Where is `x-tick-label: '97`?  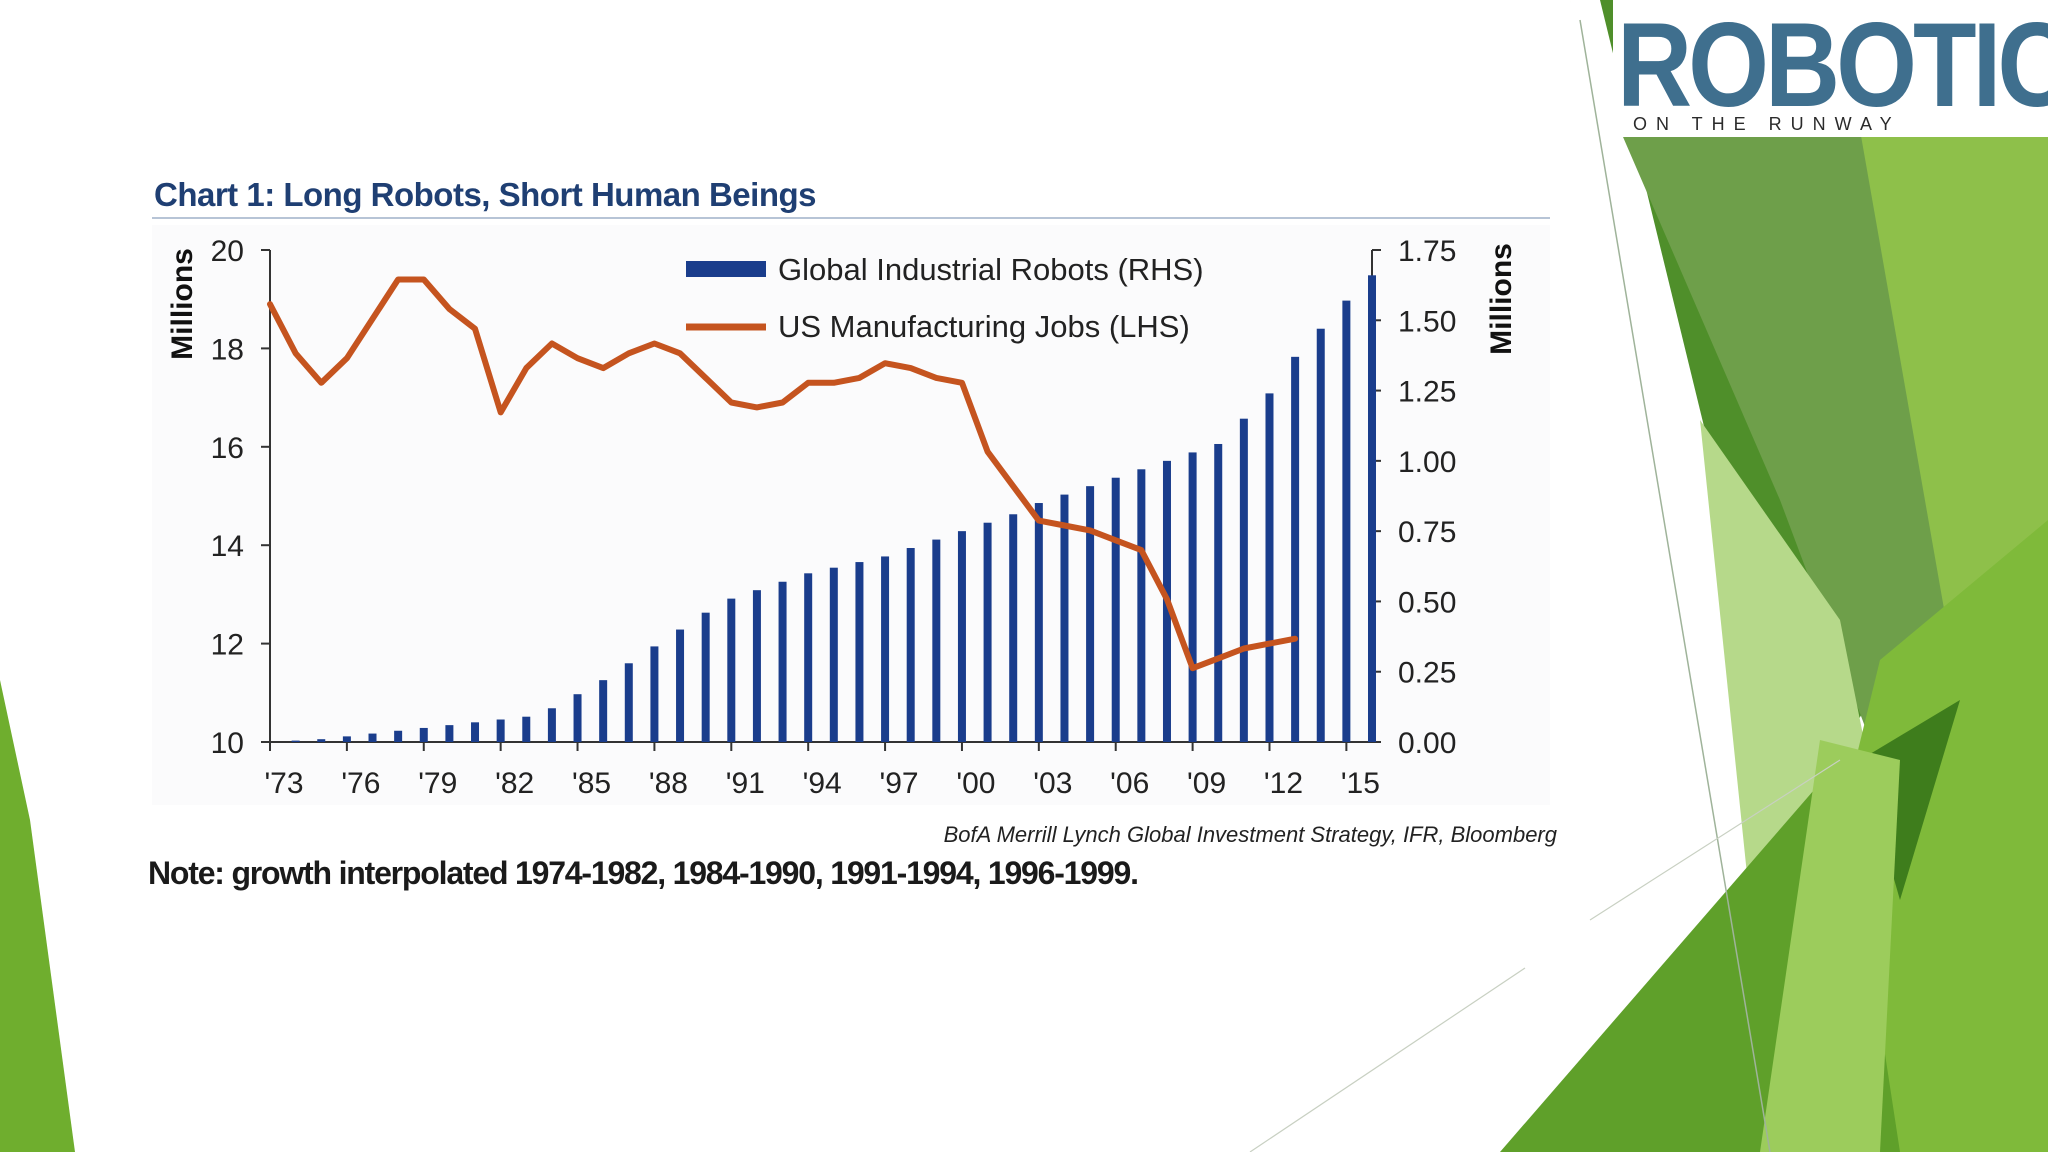 x-tick-label: '97 is located at coordinates (899, 783).